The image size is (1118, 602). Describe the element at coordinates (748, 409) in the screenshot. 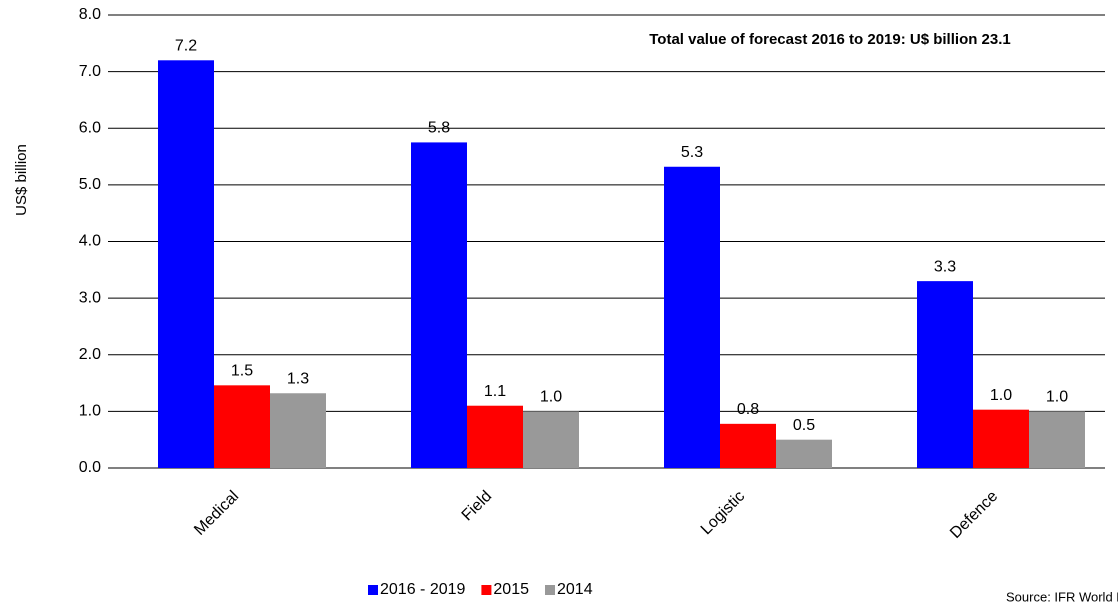

I see `data-label: 0.8` at that location.